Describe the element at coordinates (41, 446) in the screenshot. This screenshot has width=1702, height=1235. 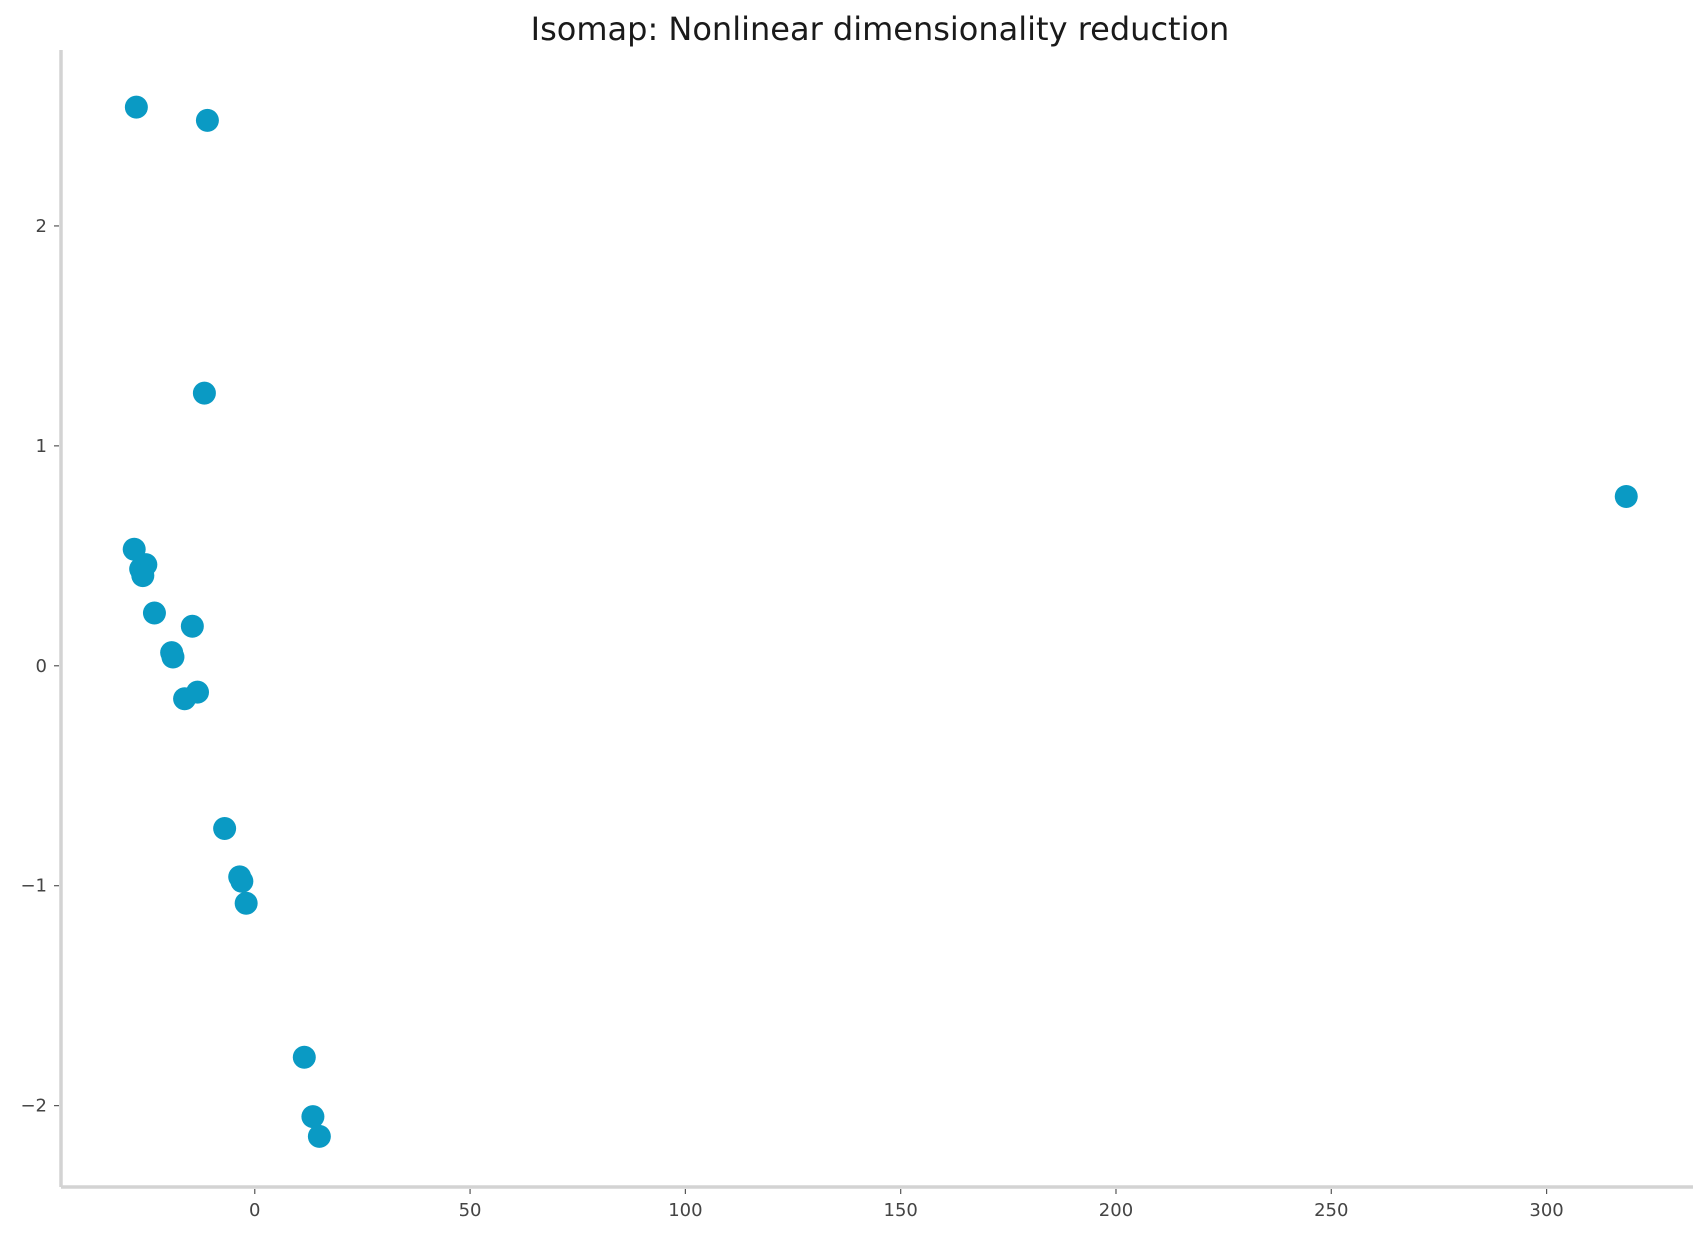
I see `y-tick-label-1: 1` at that location.